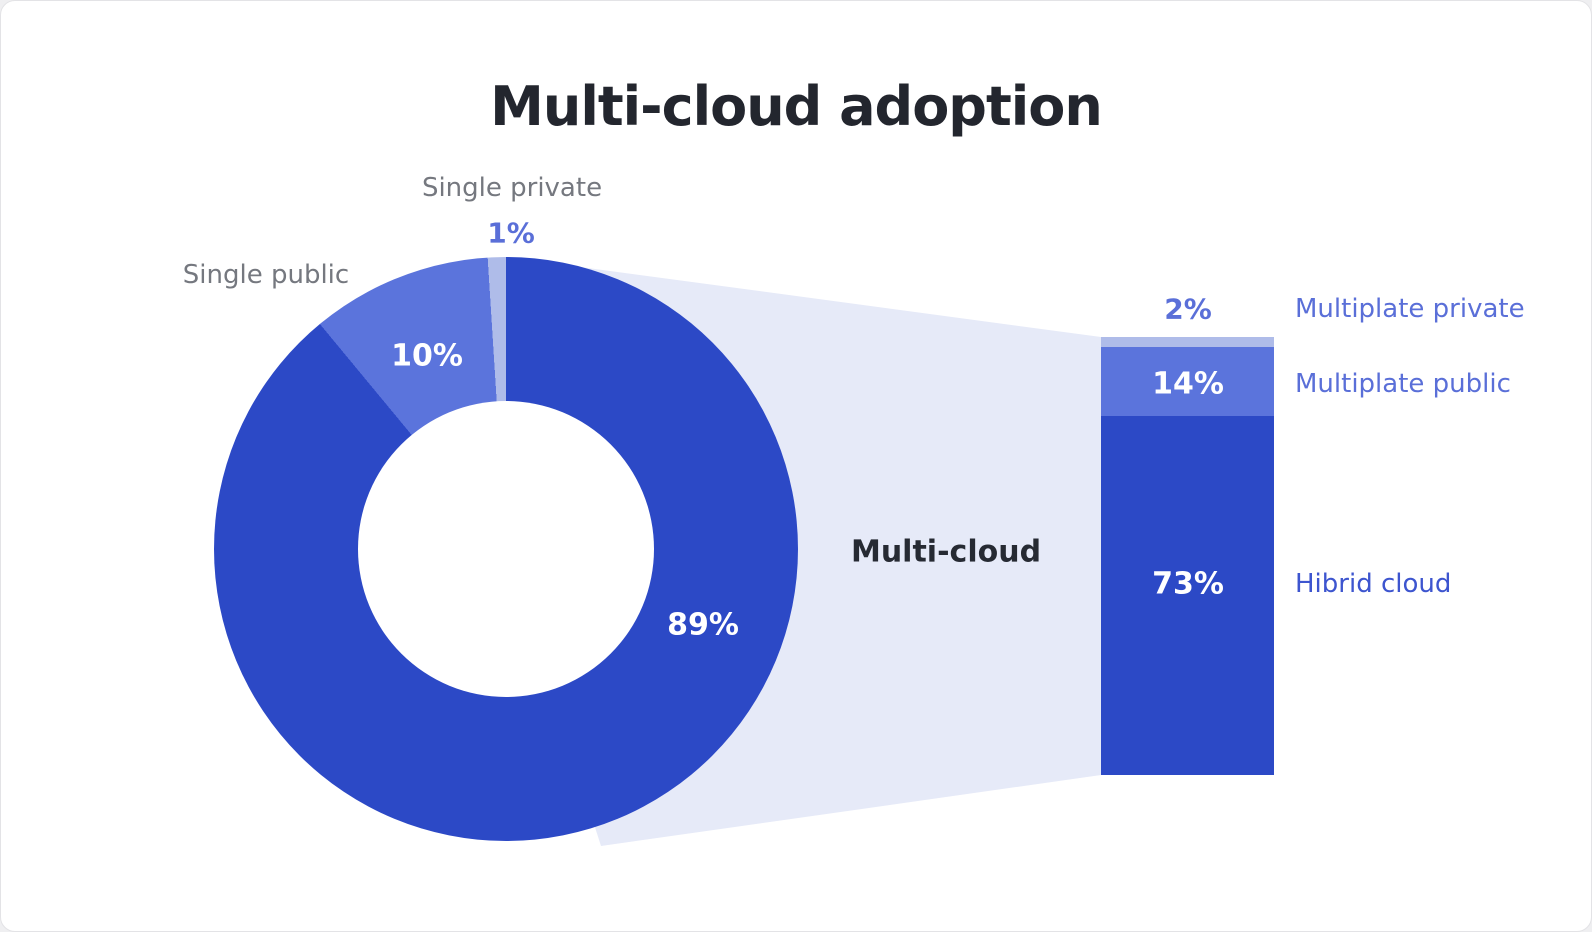 Image resolution: width=1592 pixels, height=932 pixels. What do you see at coordinates (946, 552) in the screenshot?
I see `multi-cloud-band-label: Multi-cloud` at bounding box center [946, 552].